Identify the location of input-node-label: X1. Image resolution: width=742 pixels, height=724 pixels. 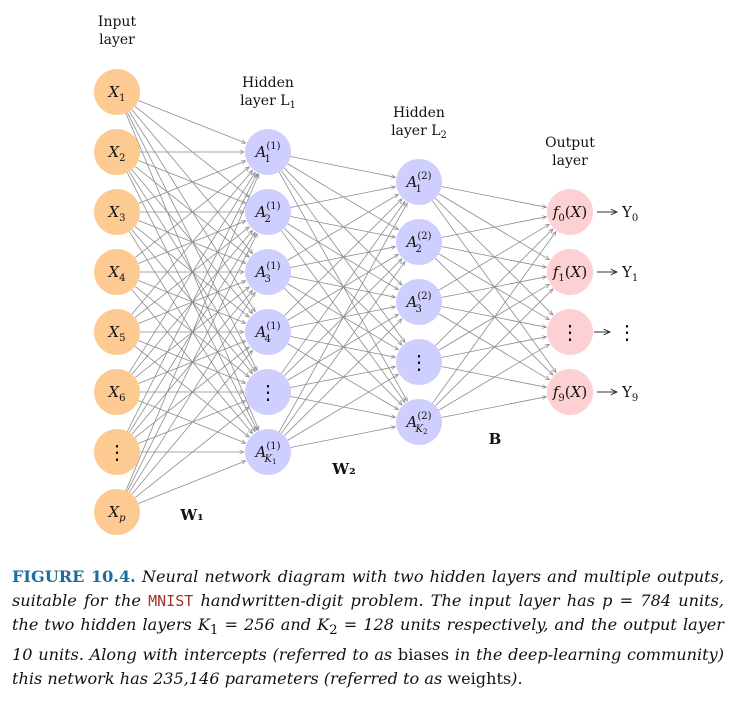
(116, 93).